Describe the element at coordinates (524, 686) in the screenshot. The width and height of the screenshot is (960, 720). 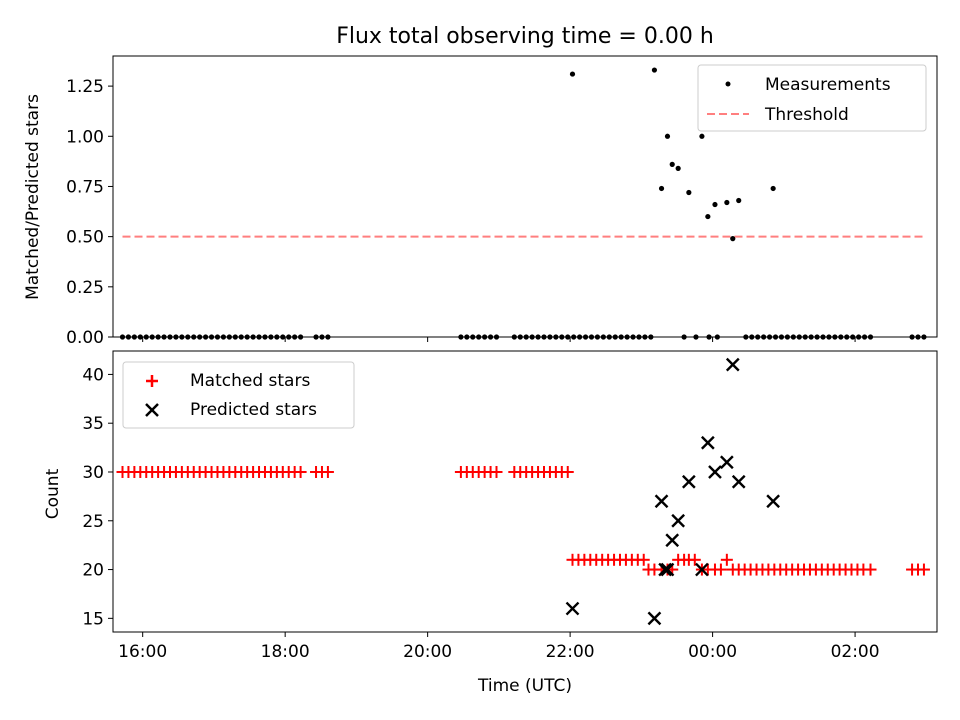
I see `x-axis-label: Time (UTC)` at that location.